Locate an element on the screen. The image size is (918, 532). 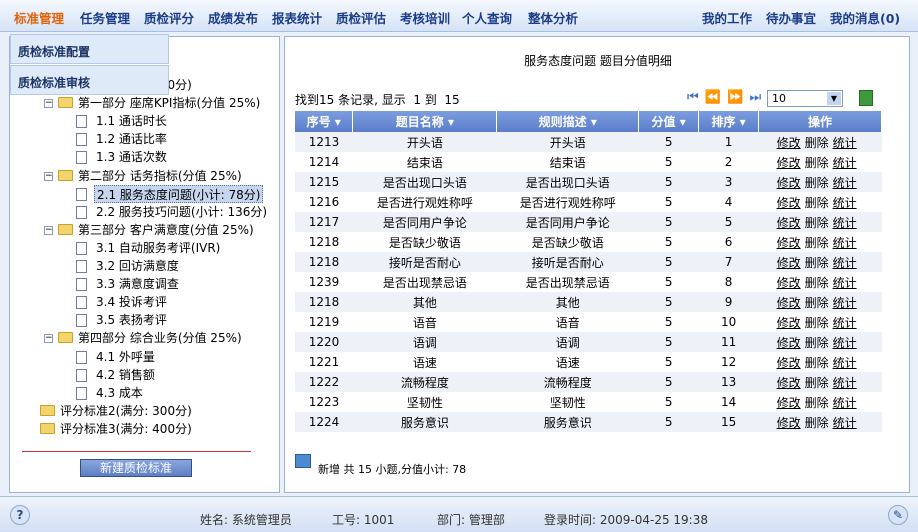
nav-right-item: 待办事宜 is located at coordinates (791, 18).